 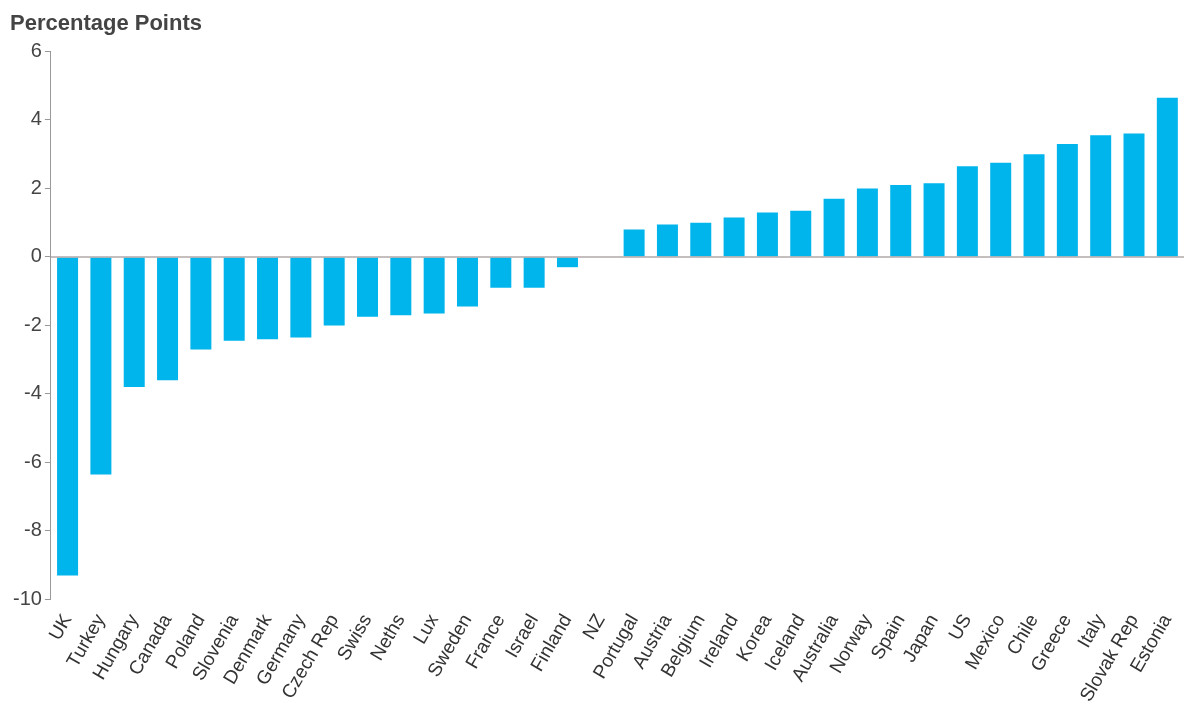 I want to click on y-tick-label: -2, so click(x=33, y=323).